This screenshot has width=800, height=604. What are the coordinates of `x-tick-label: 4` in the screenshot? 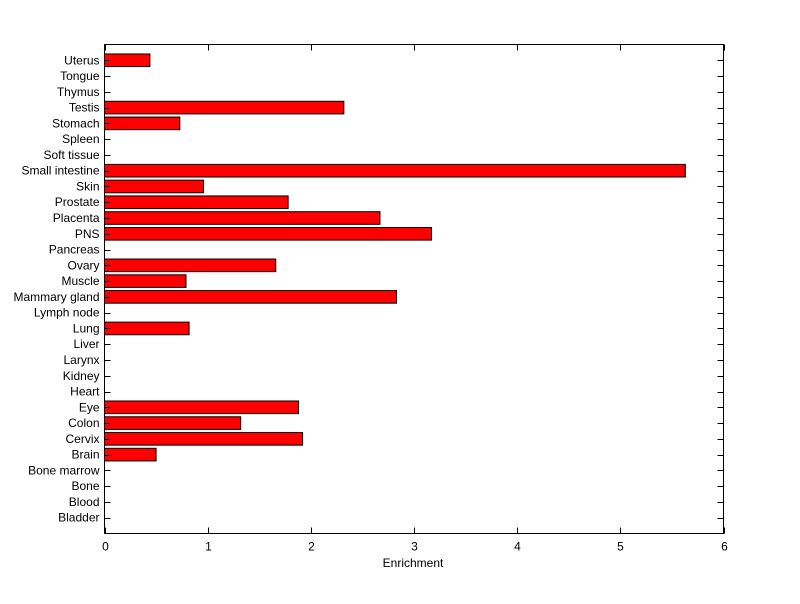 It's located at (517, 547).